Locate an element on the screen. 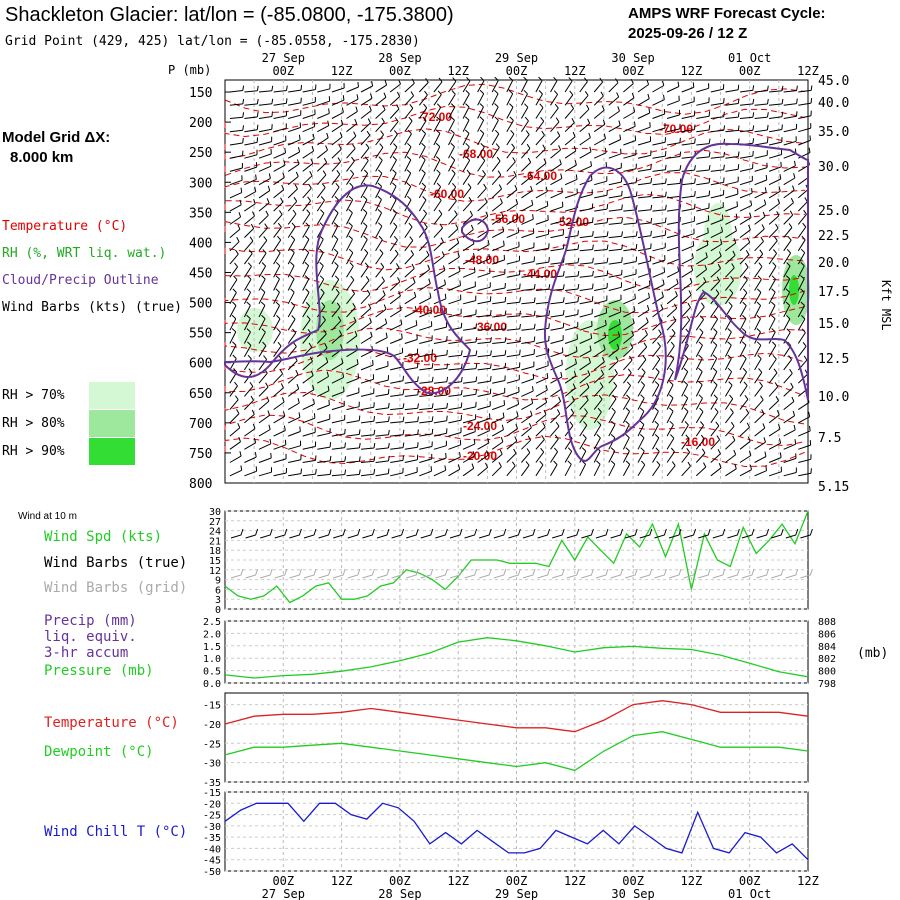 This screenshot has width=900, height=900. wind-chill-tick-label: -15 is located at coordinates (212, 793).